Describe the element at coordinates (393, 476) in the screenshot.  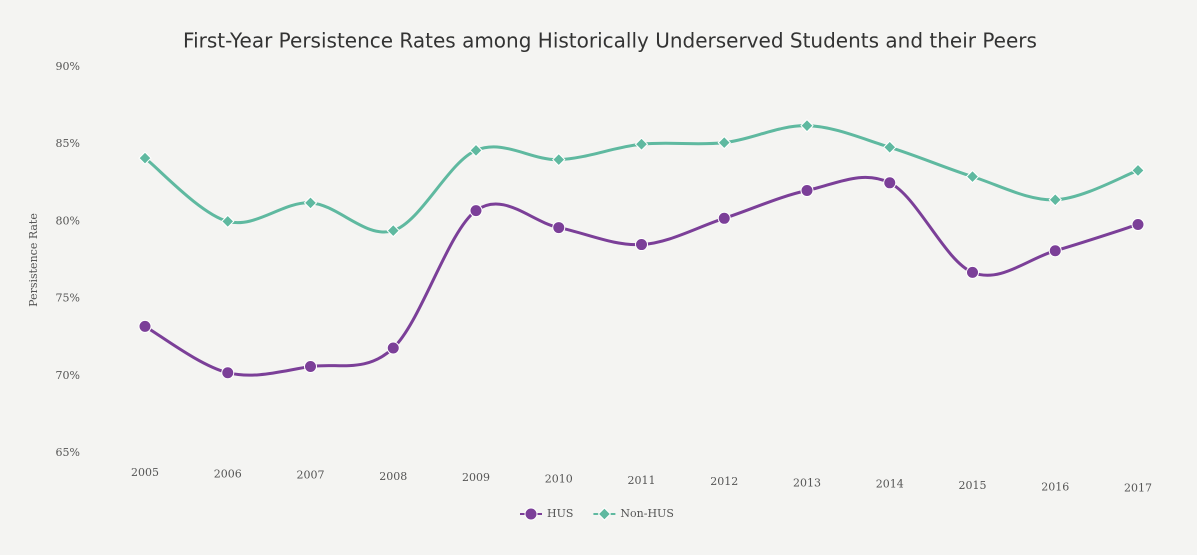
I see `x-tick-label: 2008` at that location.